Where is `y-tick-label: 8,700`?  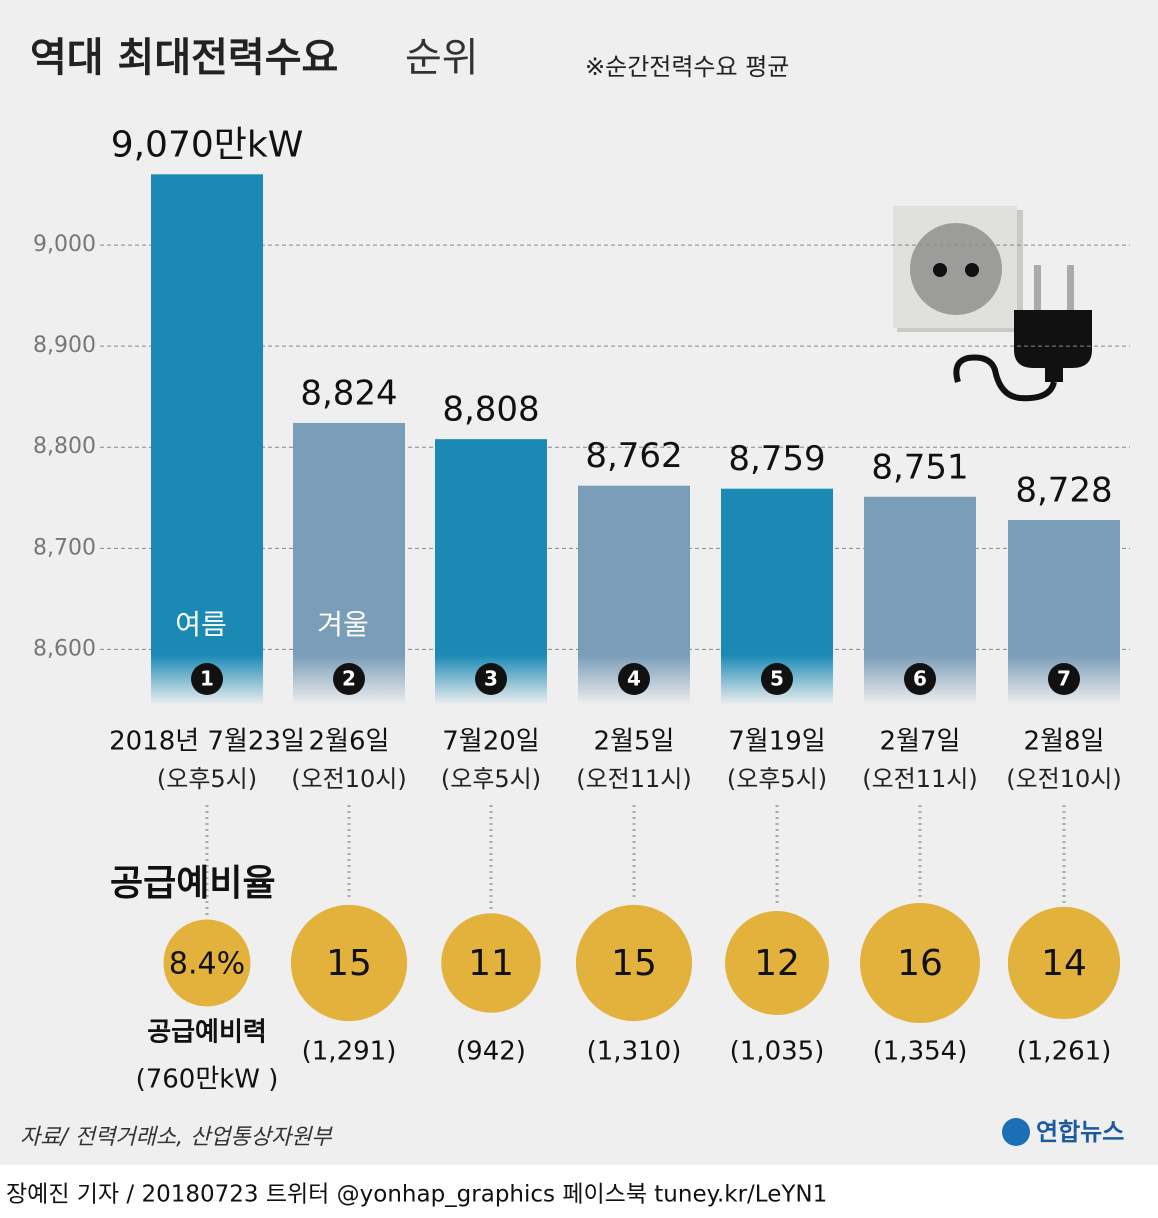 y-tick-label: 8,700 is located at coordinates (64, 547).